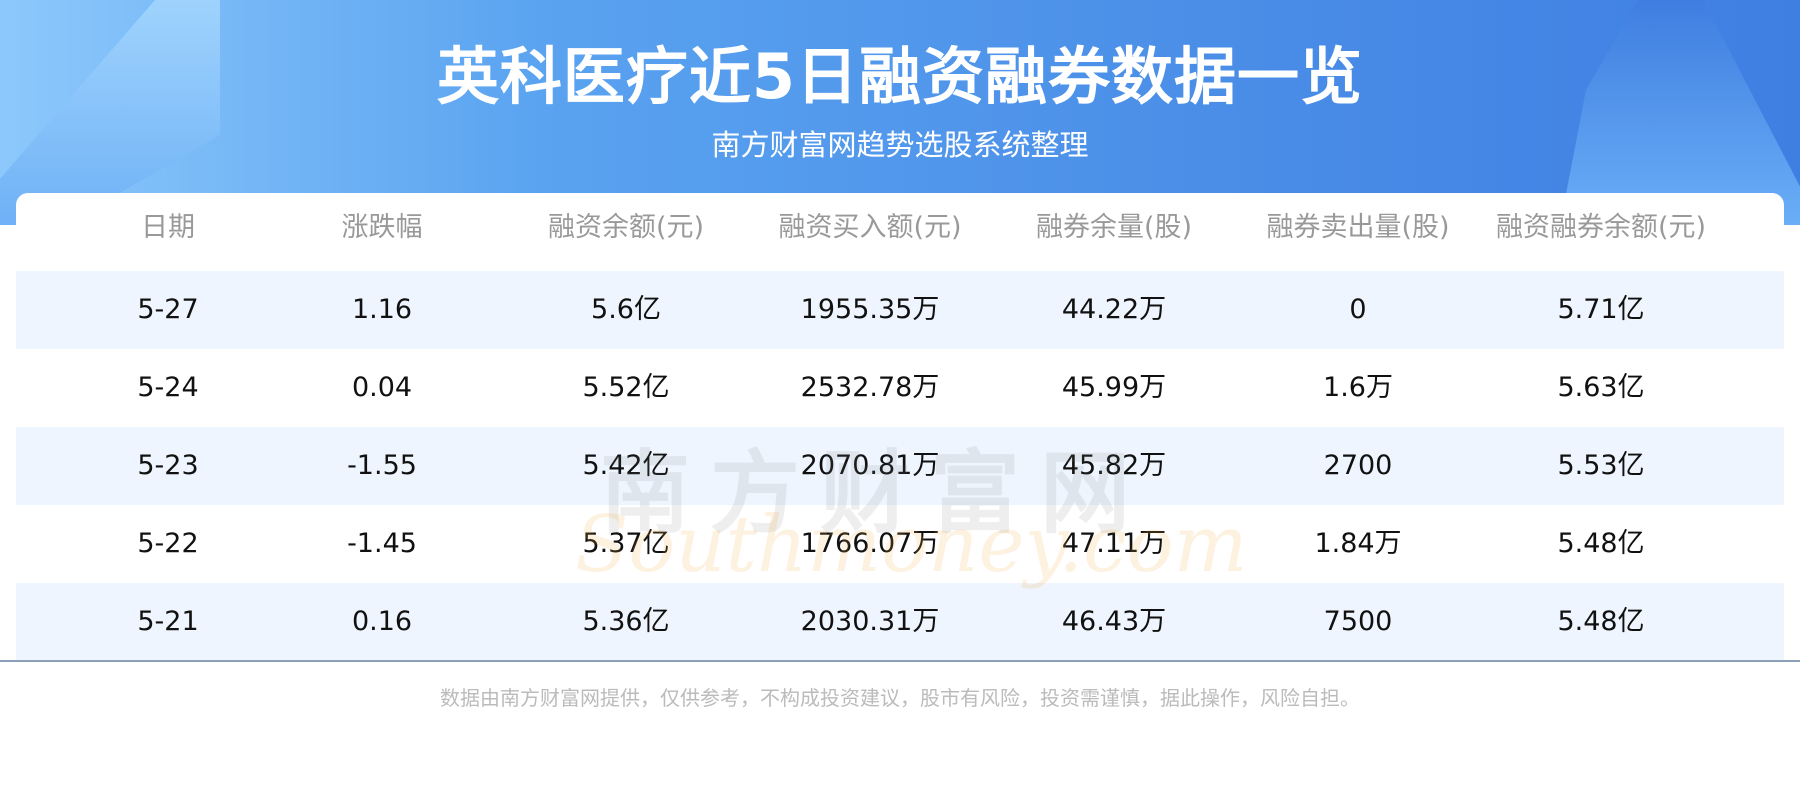 Image resolution: width=1800 pixels, height=800 pixels. Describe the element at coordinates (168, 227) in the screenshot. I see `column-header: 日期` at that location.